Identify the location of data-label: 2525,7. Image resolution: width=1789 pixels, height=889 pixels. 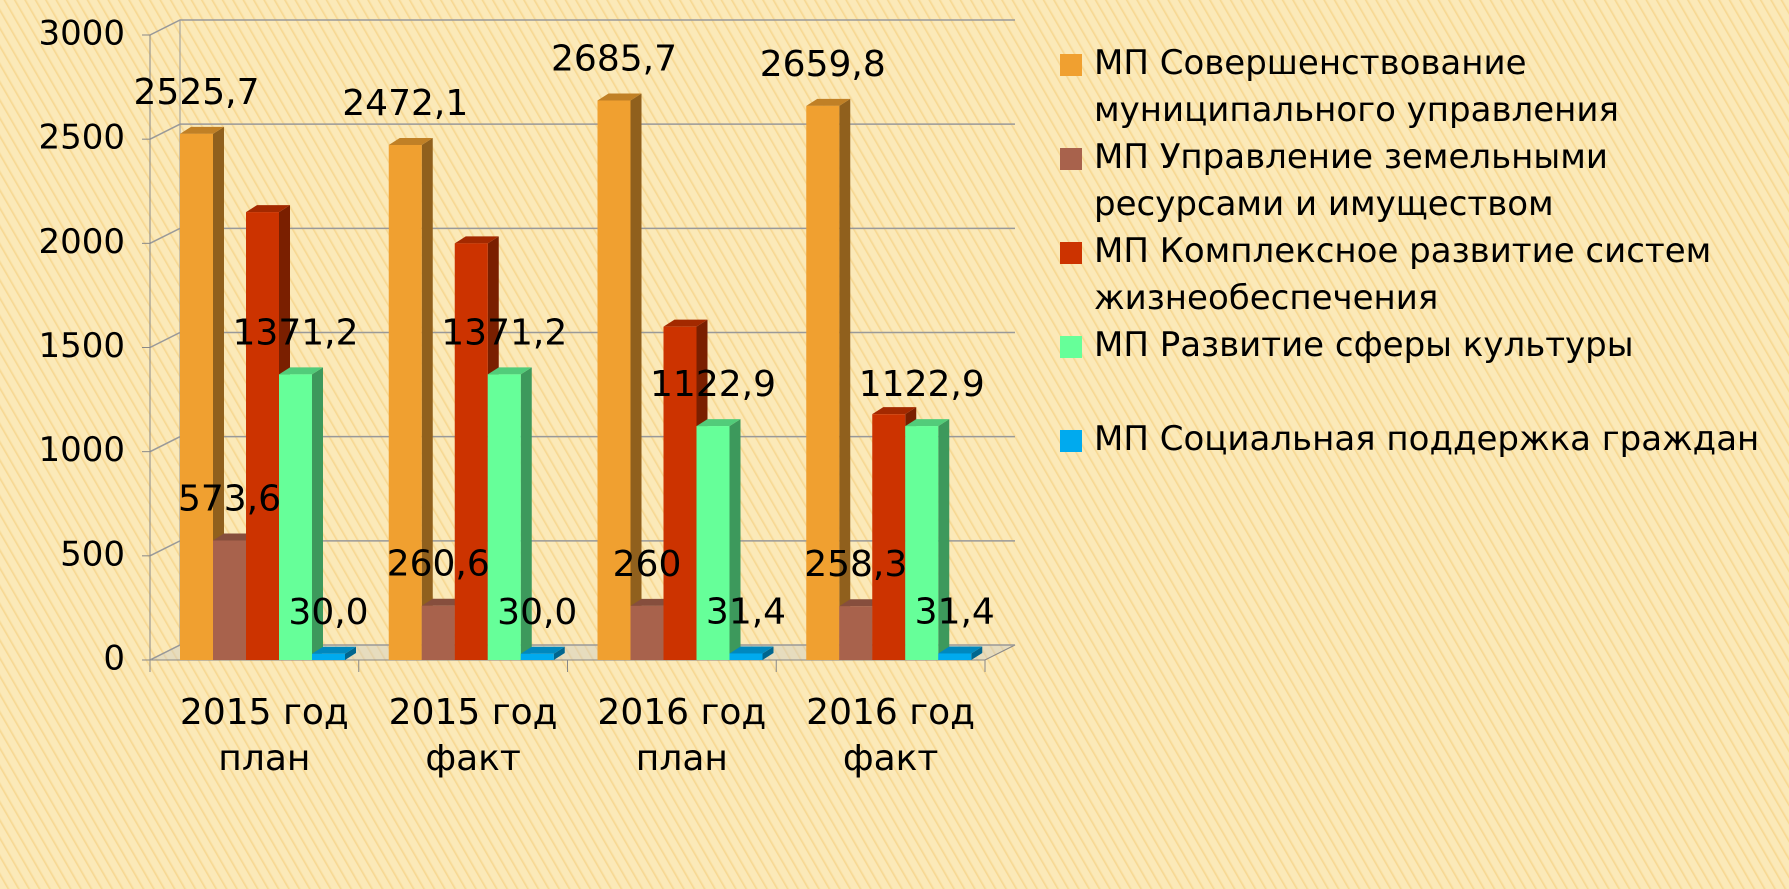
(197, 92).